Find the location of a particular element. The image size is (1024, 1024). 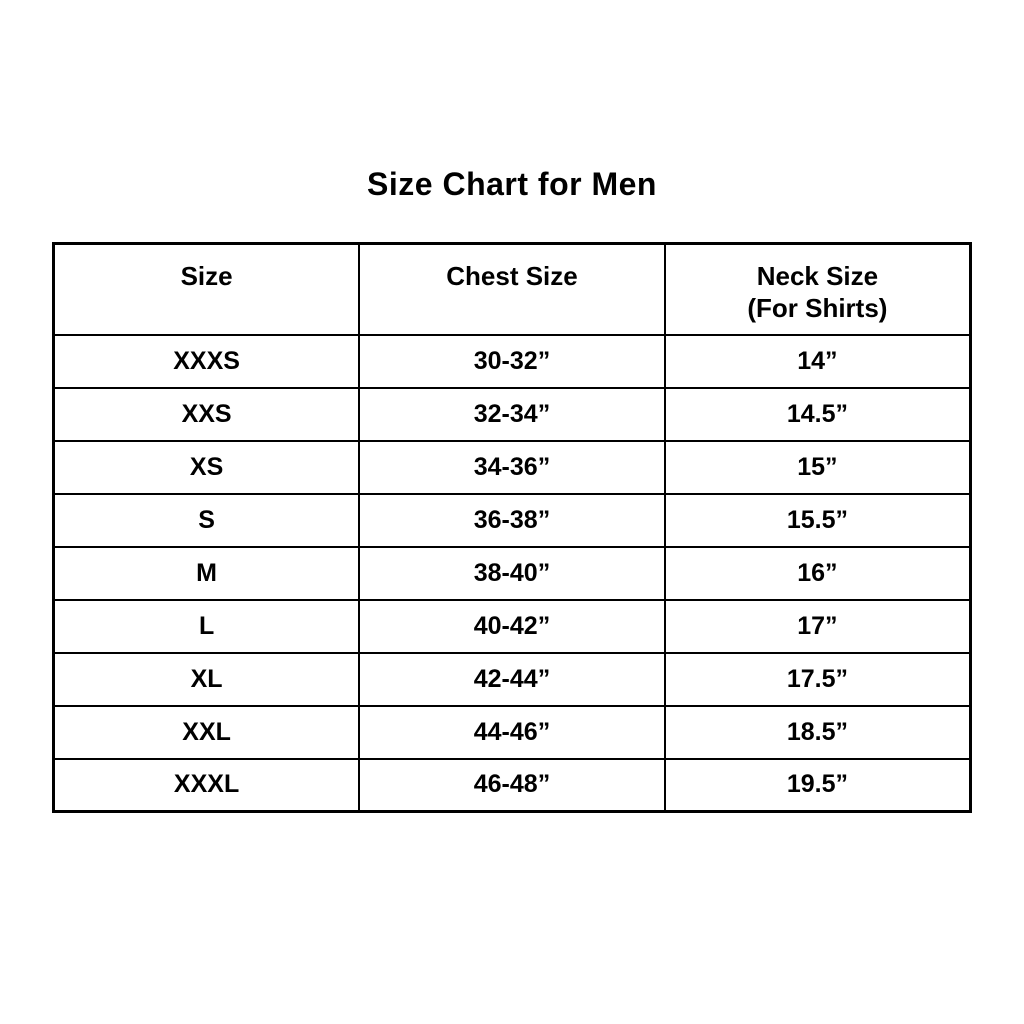

neck-cell: 15.5” is located at coordinates (817, 520).